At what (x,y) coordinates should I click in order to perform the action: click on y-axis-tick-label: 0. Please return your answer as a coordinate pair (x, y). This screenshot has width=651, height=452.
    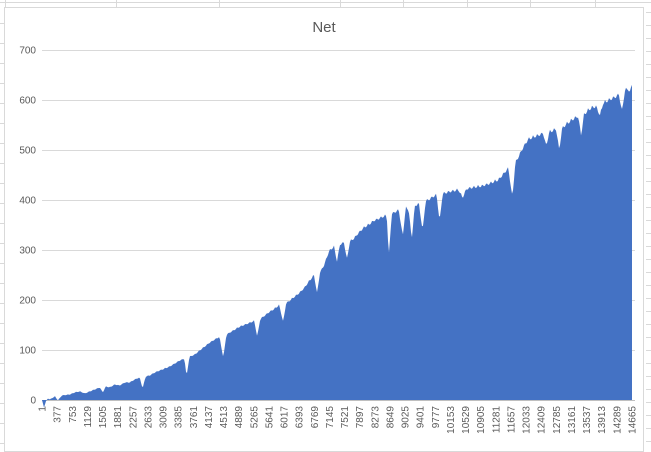
    Looking at the image, I should click on (33, 401).